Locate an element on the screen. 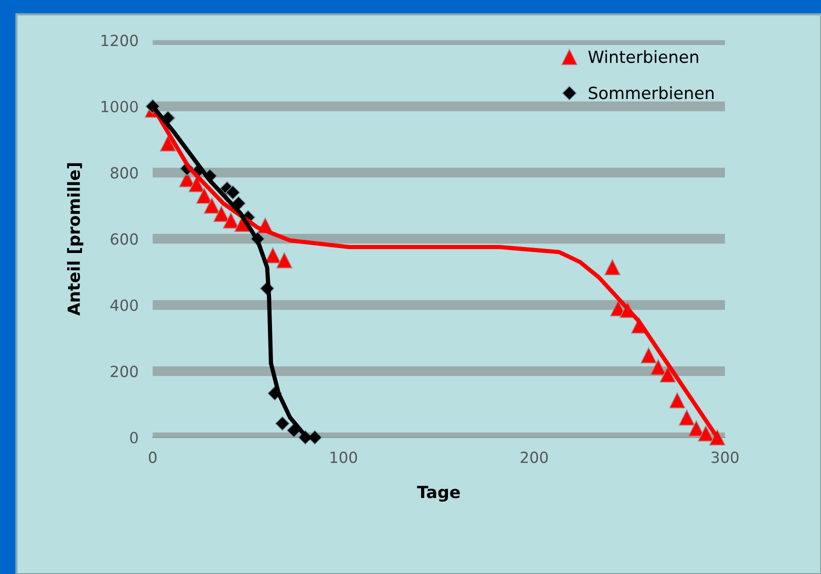 The height and width of the screenshot is (574, 821). y-tick-label: 1000 is located at coordinates (120, 106).